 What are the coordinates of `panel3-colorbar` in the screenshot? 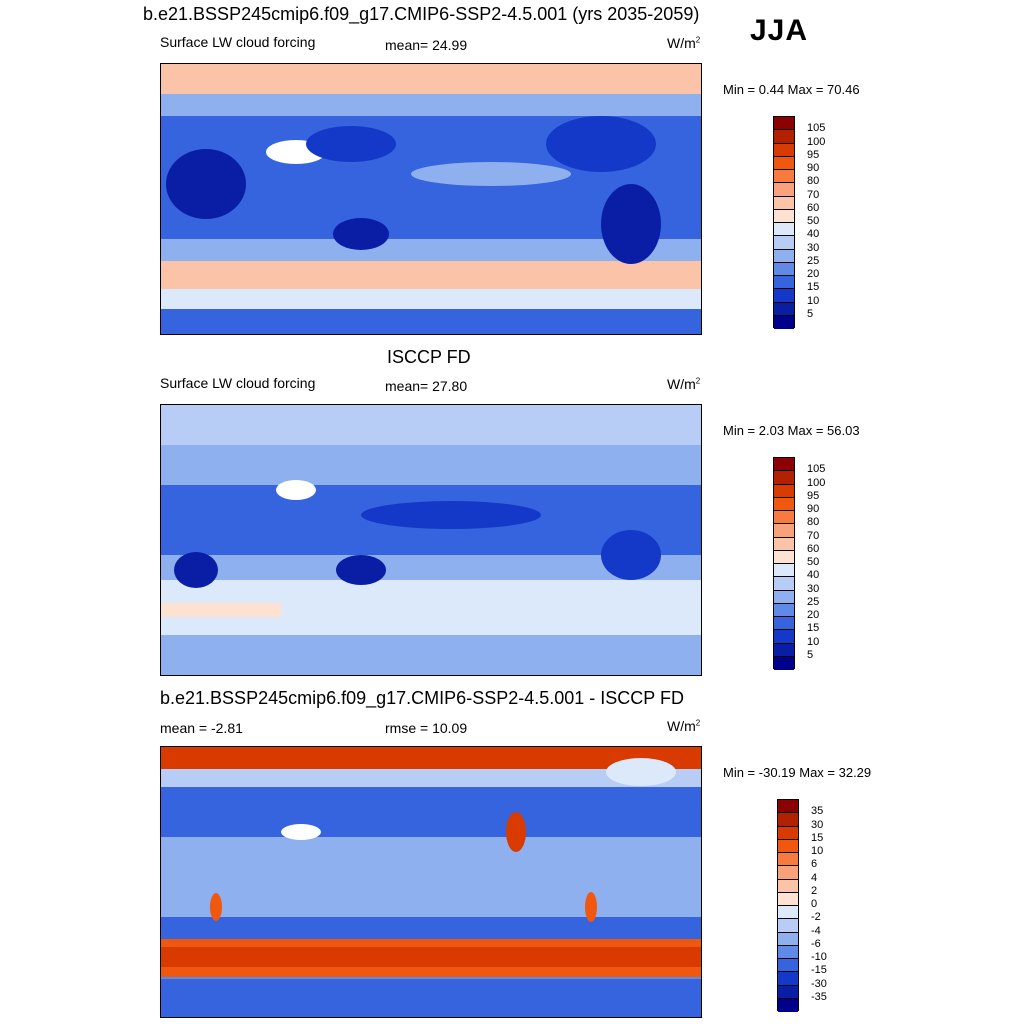 It's located at (788, 905).